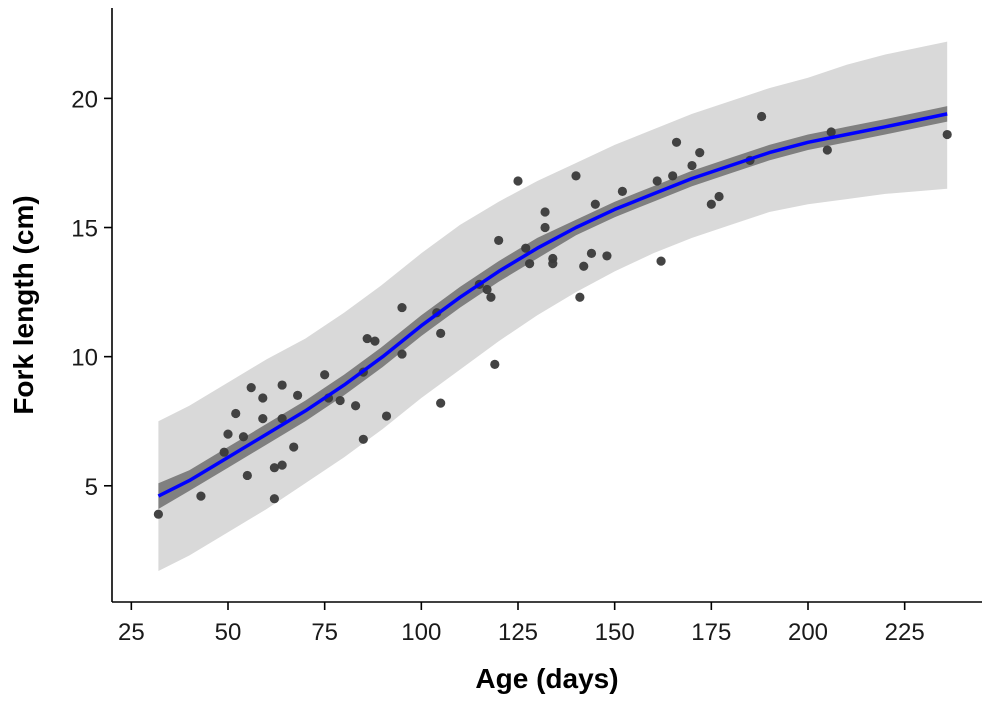 The width and height of the screenshot is (992, 708). I want to click on x-tick-label: 75, so click(324, 632).